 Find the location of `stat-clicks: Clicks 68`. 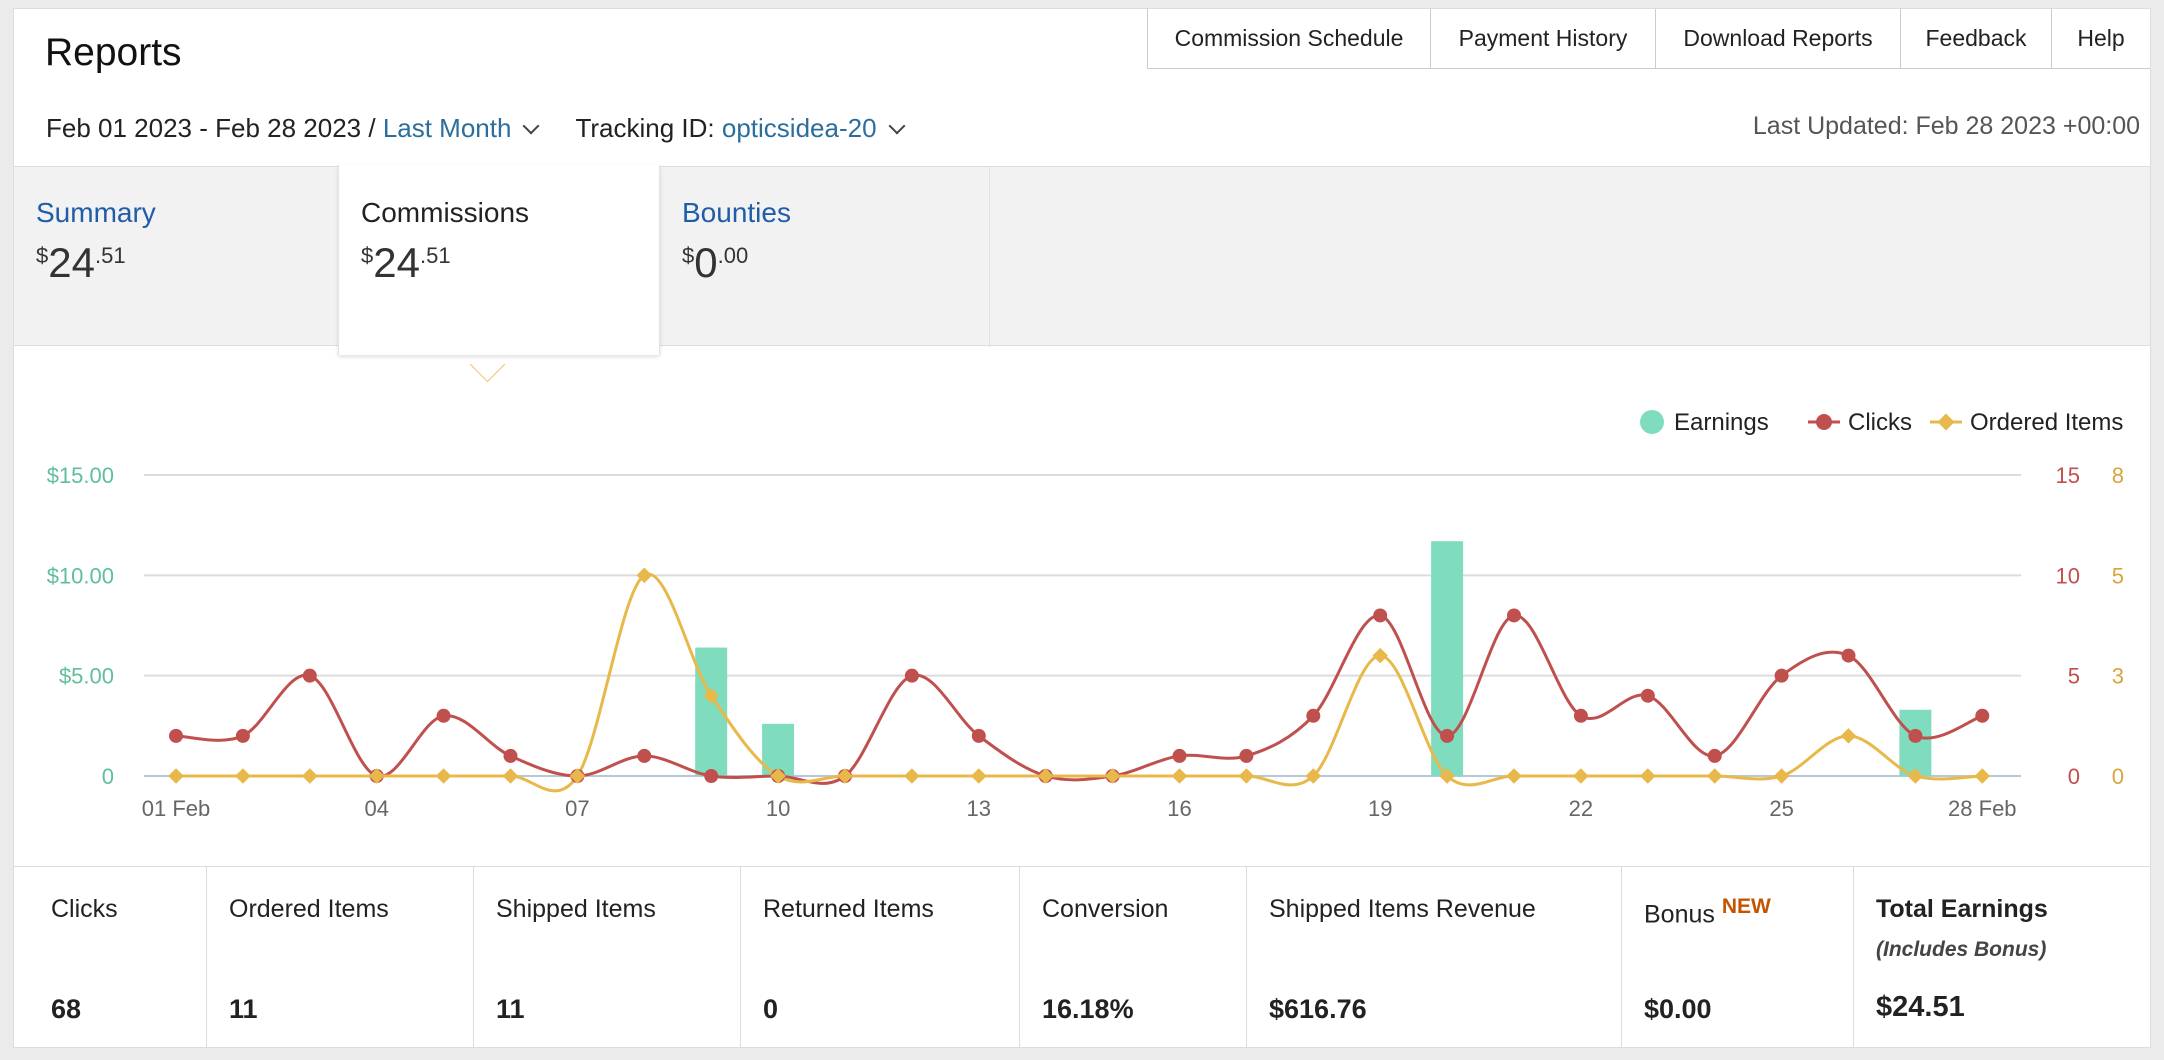

stat-clicks: Clicks 68 is located at coordinates (110, 957).